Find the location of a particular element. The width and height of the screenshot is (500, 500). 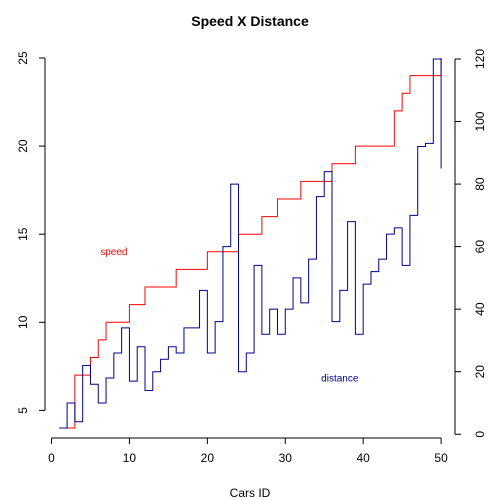

right-tick-label: 0 is located at coordinates (480, 434).